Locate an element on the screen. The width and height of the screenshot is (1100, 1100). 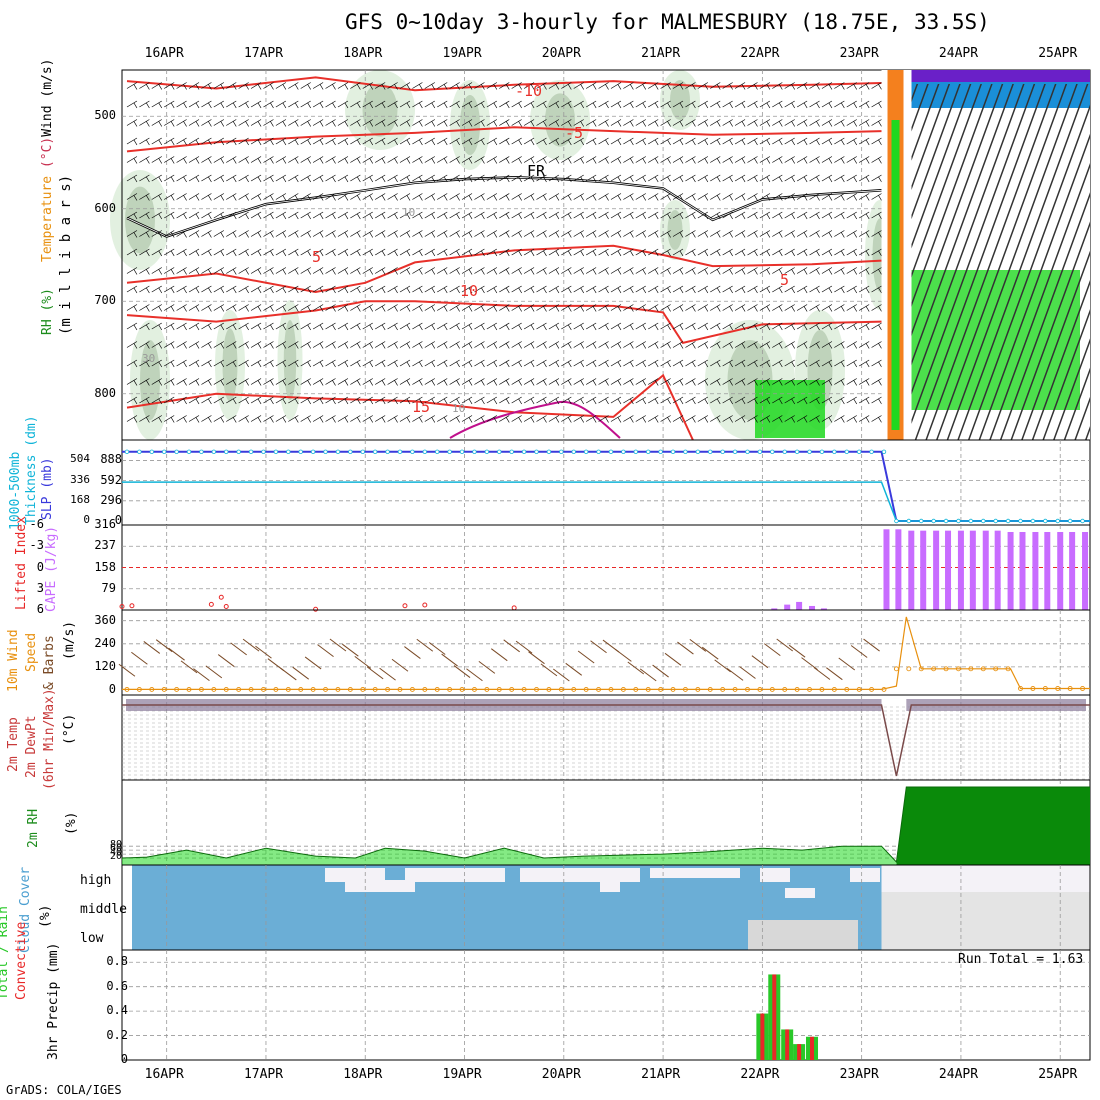
dewpt-axis-label-part: 2m DewPt is located at coordinates (31, 746).